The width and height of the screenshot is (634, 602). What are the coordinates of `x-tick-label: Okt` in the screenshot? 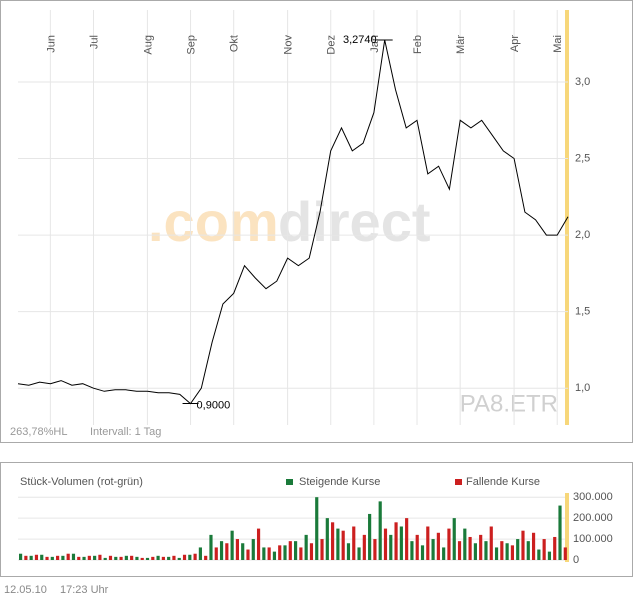 It's located at (235, 43).